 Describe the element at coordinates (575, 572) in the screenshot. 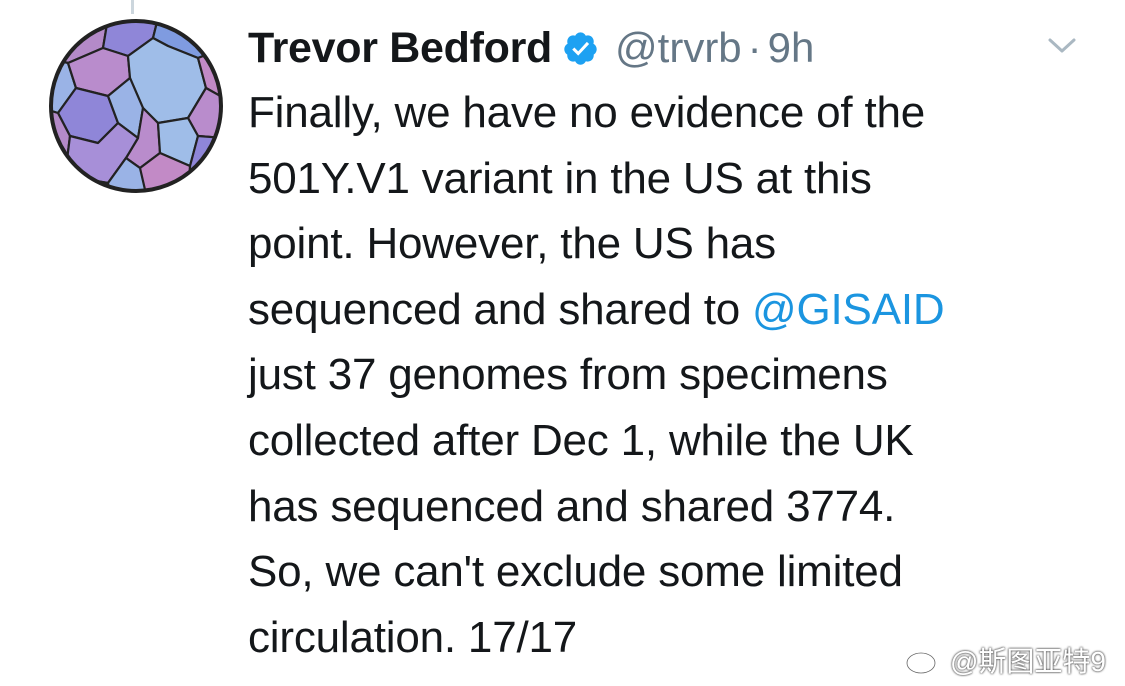

I see `text-segment: So, we can't exclude some limited` at that location.